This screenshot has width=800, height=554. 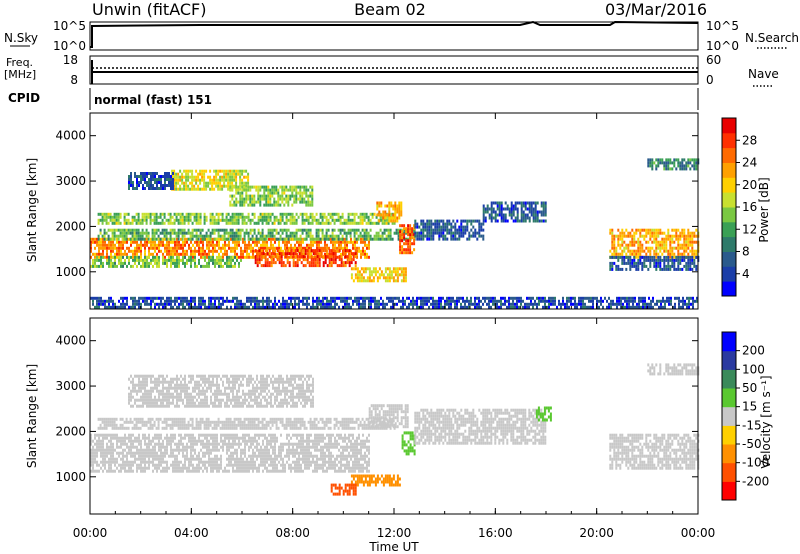 I want to click on nave-tick-bottom: 0, so click(x=710, y=80).